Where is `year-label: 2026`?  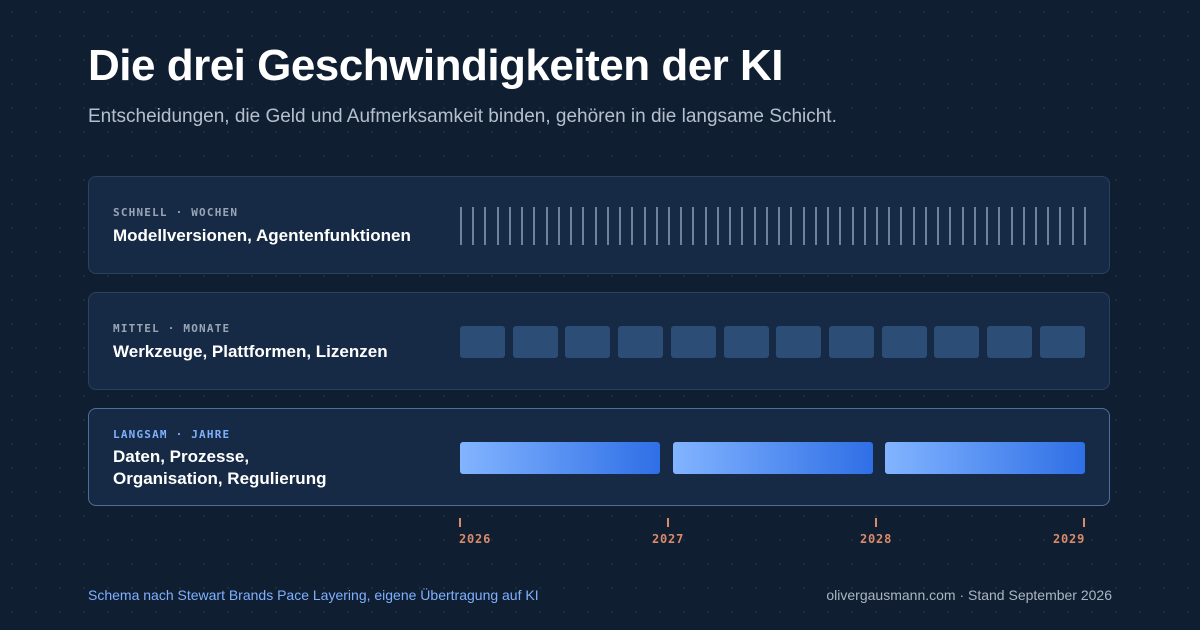
year-label: 2026 is located at coordinates (475, 539).